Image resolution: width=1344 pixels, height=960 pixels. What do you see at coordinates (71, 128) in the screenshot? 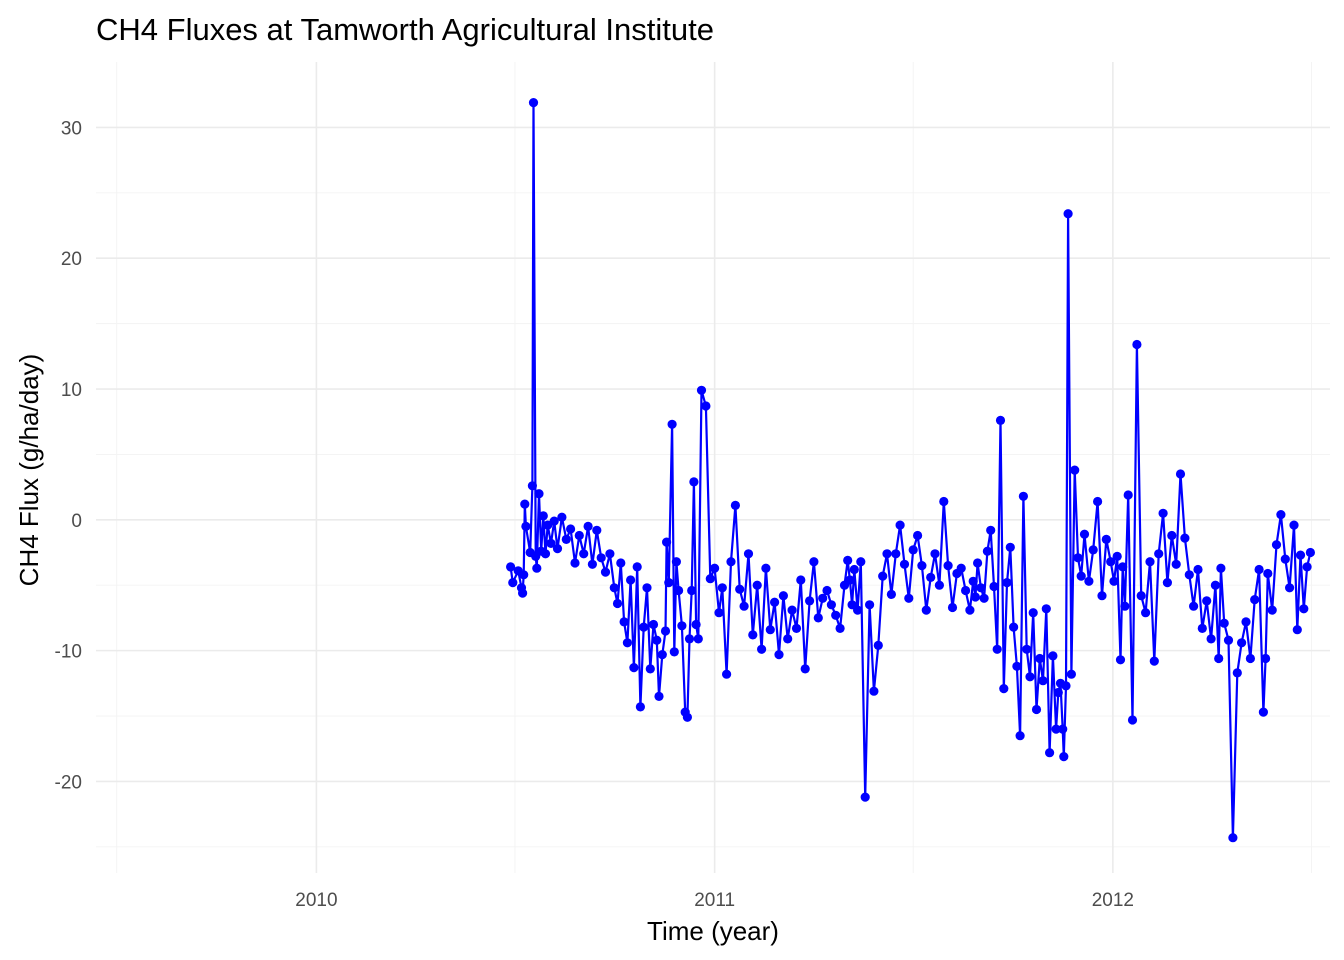
I see `y-tick-label: 30` at bounding box center [71, 128].